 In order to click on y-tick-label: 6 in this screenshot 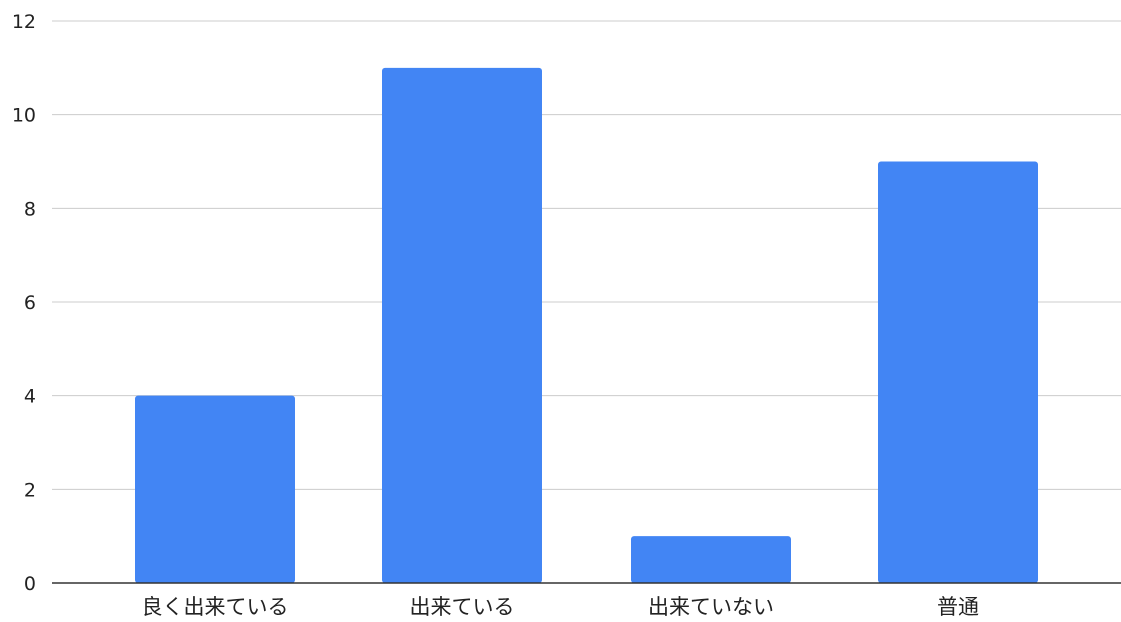, I will do `click(30, 303)`.